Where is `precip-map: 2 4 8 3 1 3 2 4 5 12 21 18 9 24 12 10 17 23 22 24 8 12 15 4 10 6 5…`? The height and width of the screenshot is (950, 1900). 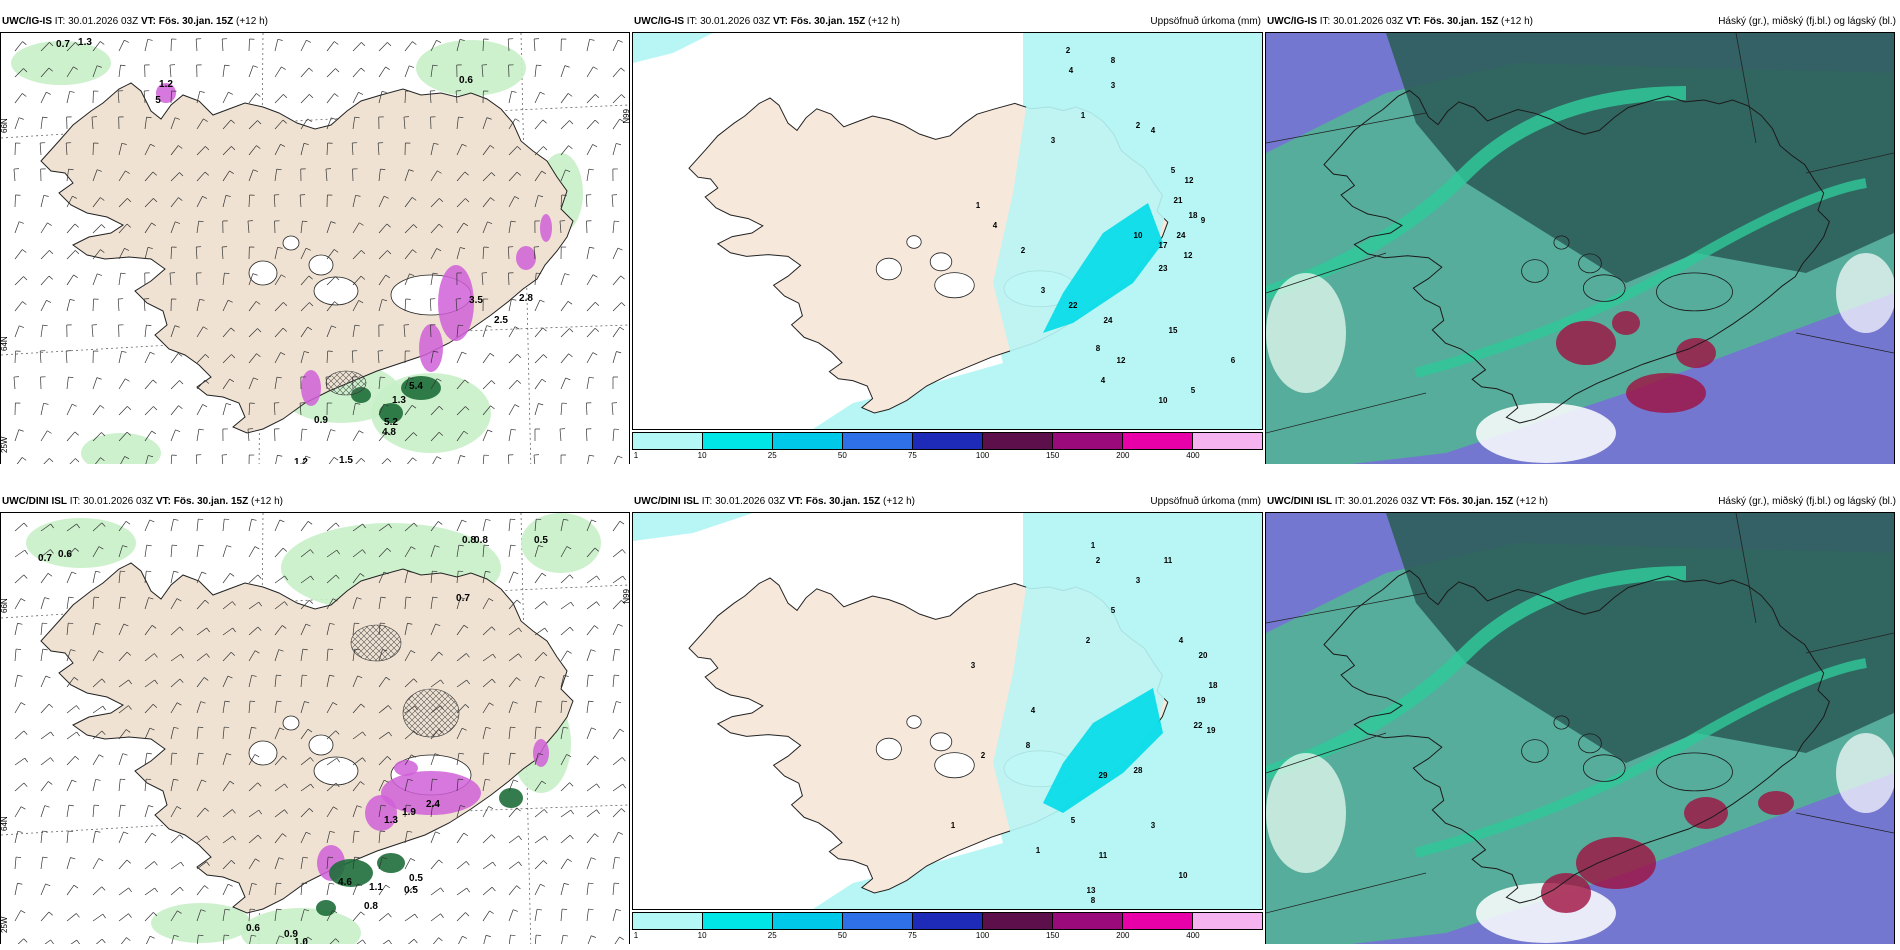
precip-map: 2 4 8 3 1 3 2 4 5 12 21 18 9 24 12 10 17 23 22 24 8 12 15 4 10 6 5… is located at coordinates (947, 231).